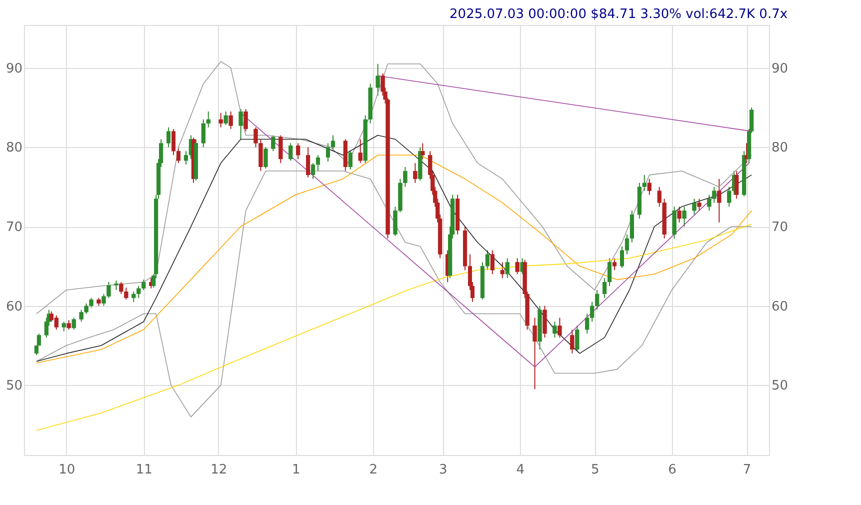  What do you see at coordinates (595, 470) in the screenshot?
I see `x-tick-label: 5` at bounding box center [595, 470].